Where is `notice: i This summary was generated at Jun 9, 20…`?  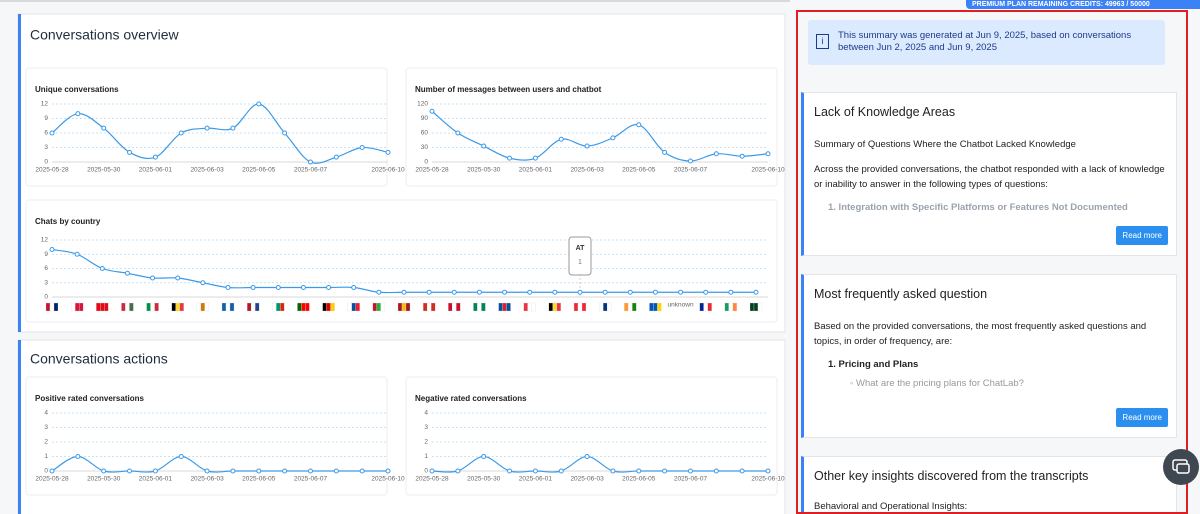 notice: i This summary was generated at Jun 9, 20… is located at coordinates (986, 42).